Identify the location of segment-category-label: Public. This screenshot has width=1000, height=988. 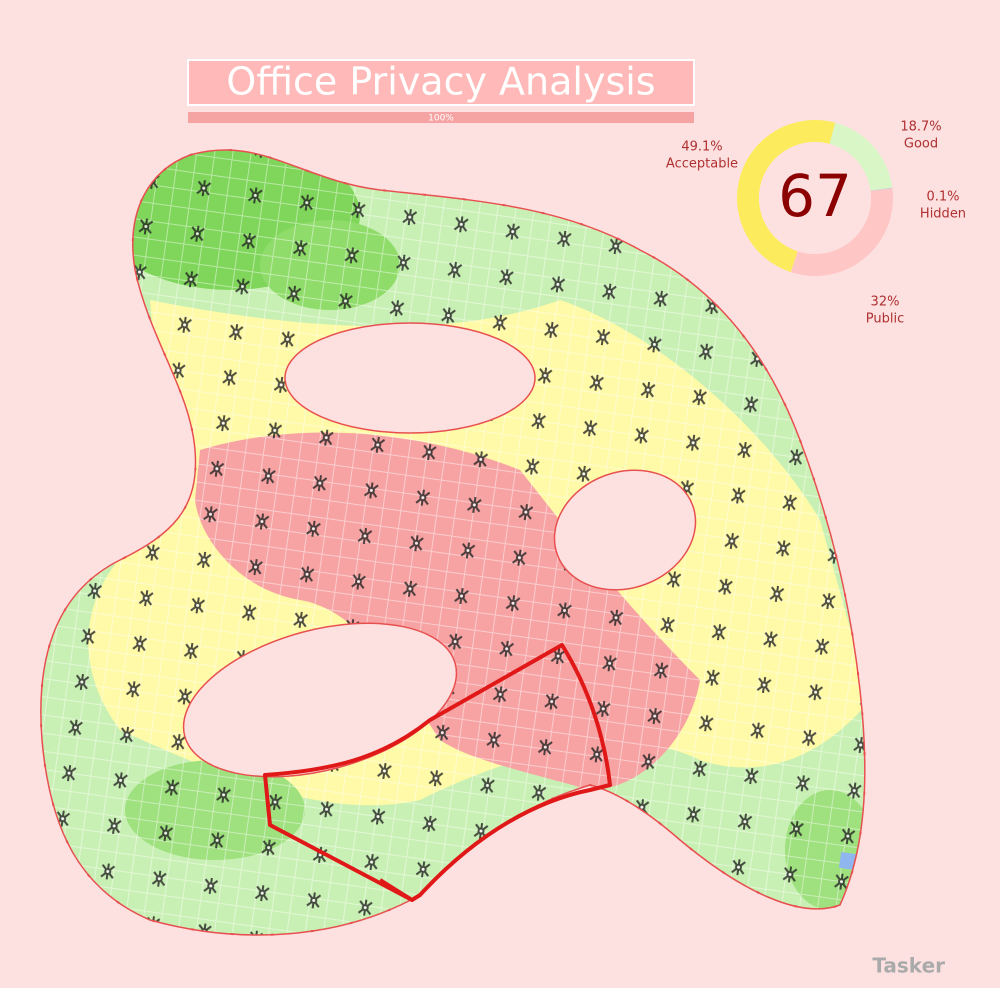
(885, 319).